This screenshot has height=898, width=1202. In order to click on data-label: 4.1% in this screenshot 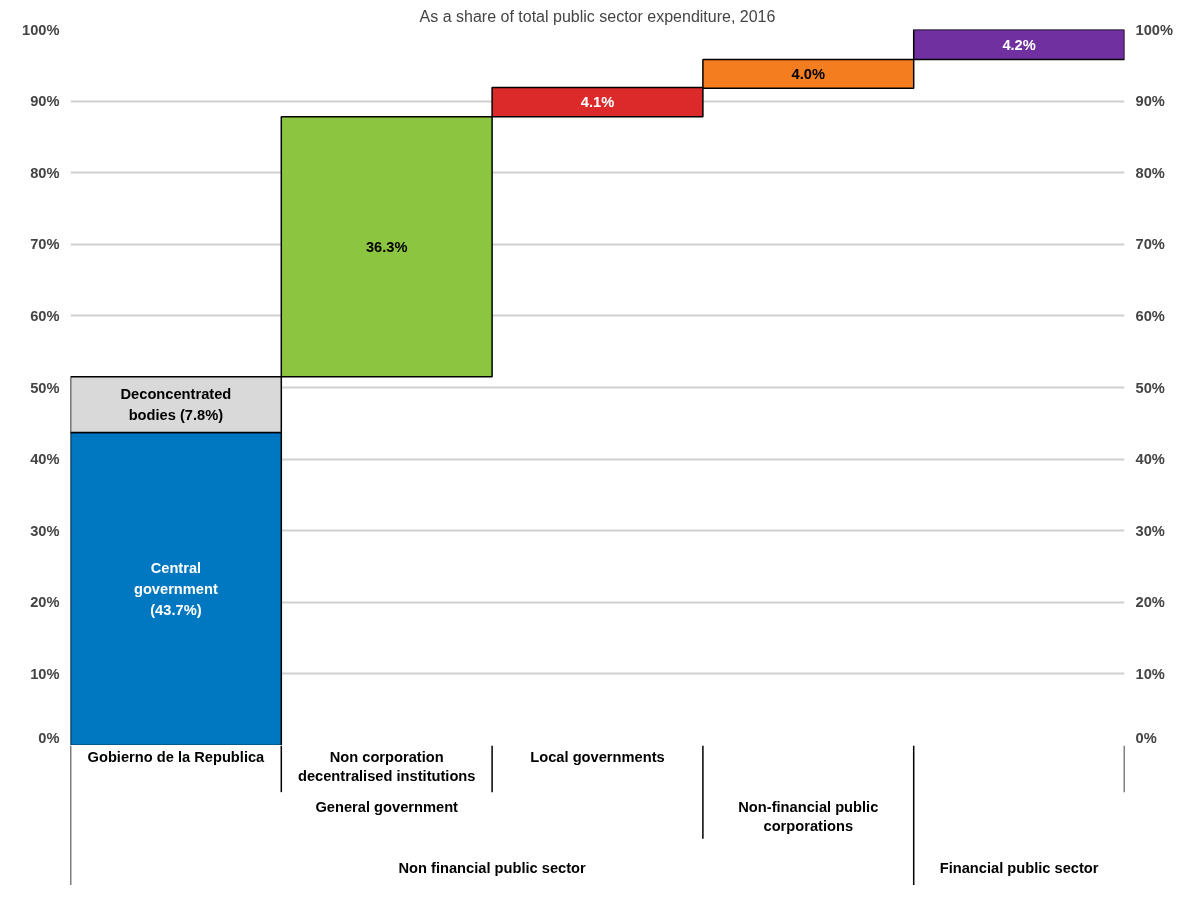, I will do `click(597, 102)`.